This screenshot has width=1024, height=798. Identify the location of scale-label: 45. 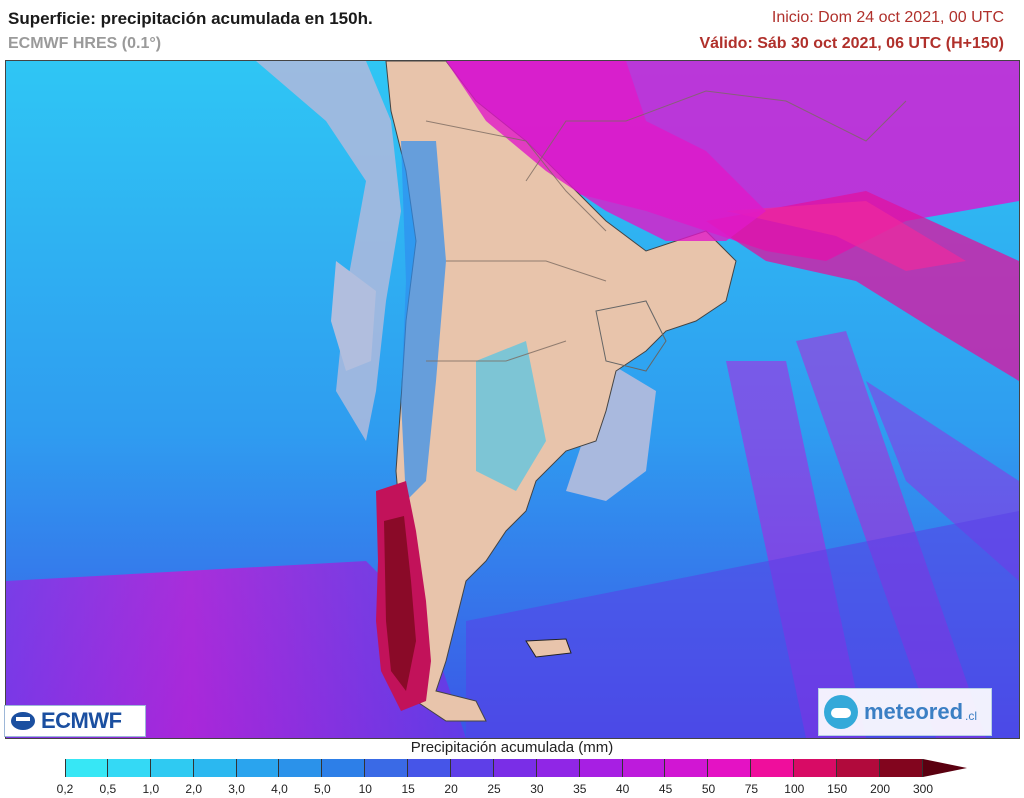
(665, 789).